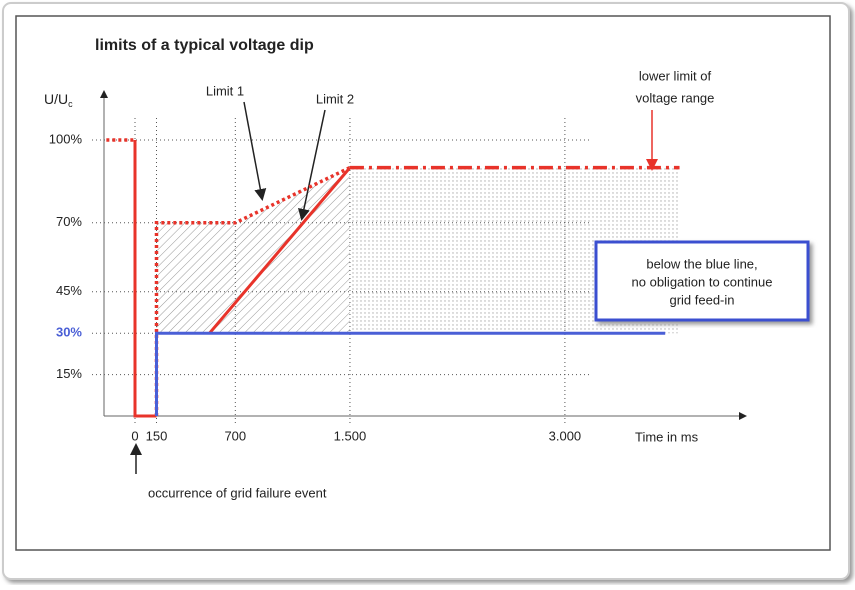 Image resolution: width=855 pixels, height=590 pixels. Describe the element at coordinates (675, 97) in the screenshot. I see `annotation: voltage range` at that location.